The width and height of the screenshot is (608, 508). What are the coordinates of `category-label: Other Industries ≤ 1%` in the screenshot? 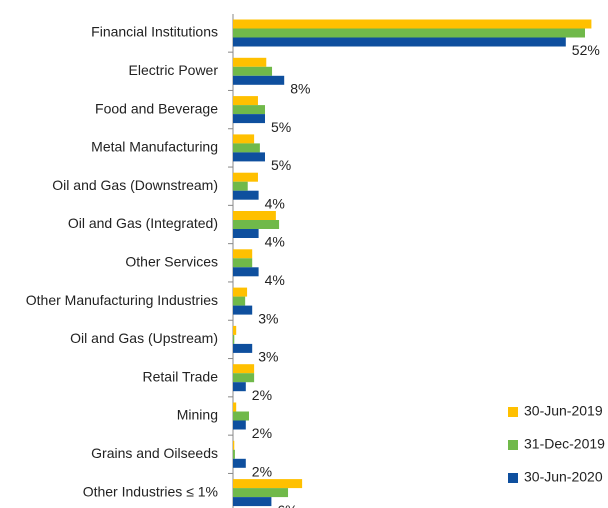 It's located at (150, 491).